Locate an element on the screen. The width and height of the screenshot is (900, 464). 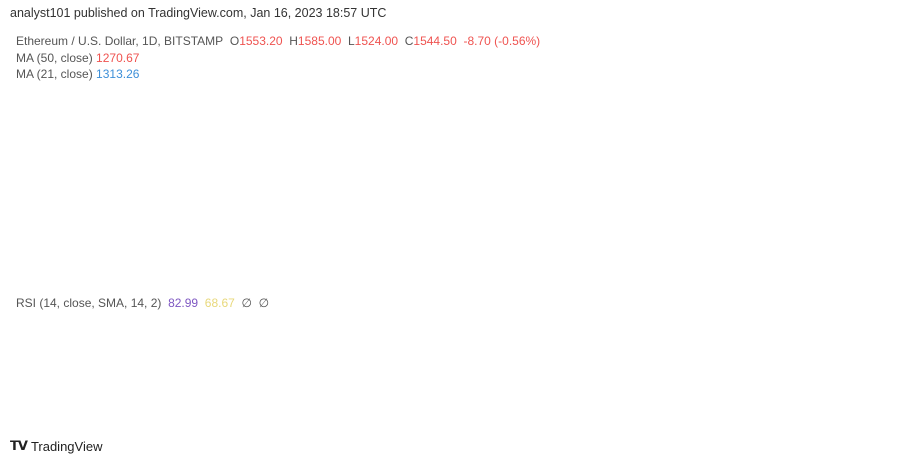
lightning-icon is located at coordinates (818, 273).